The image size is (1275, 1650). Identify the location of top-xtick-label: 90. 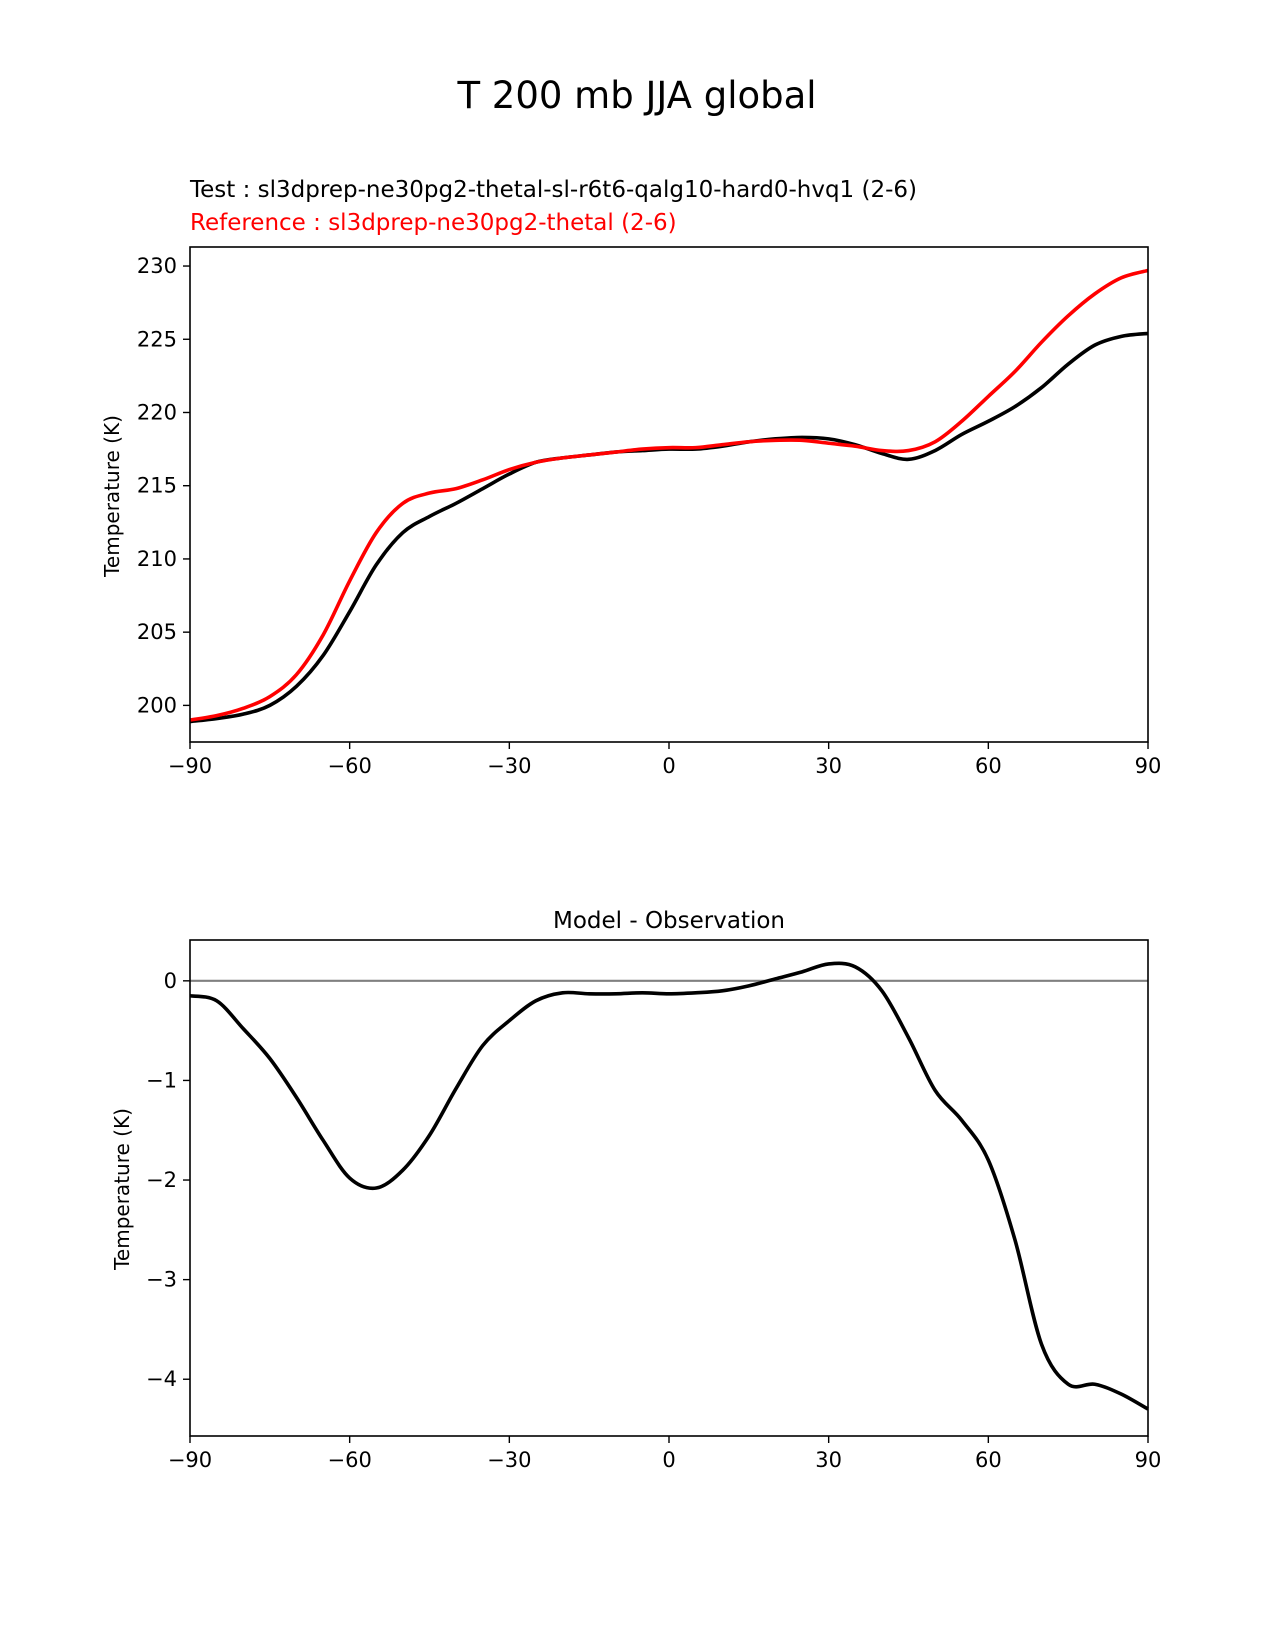
(1148, 766).